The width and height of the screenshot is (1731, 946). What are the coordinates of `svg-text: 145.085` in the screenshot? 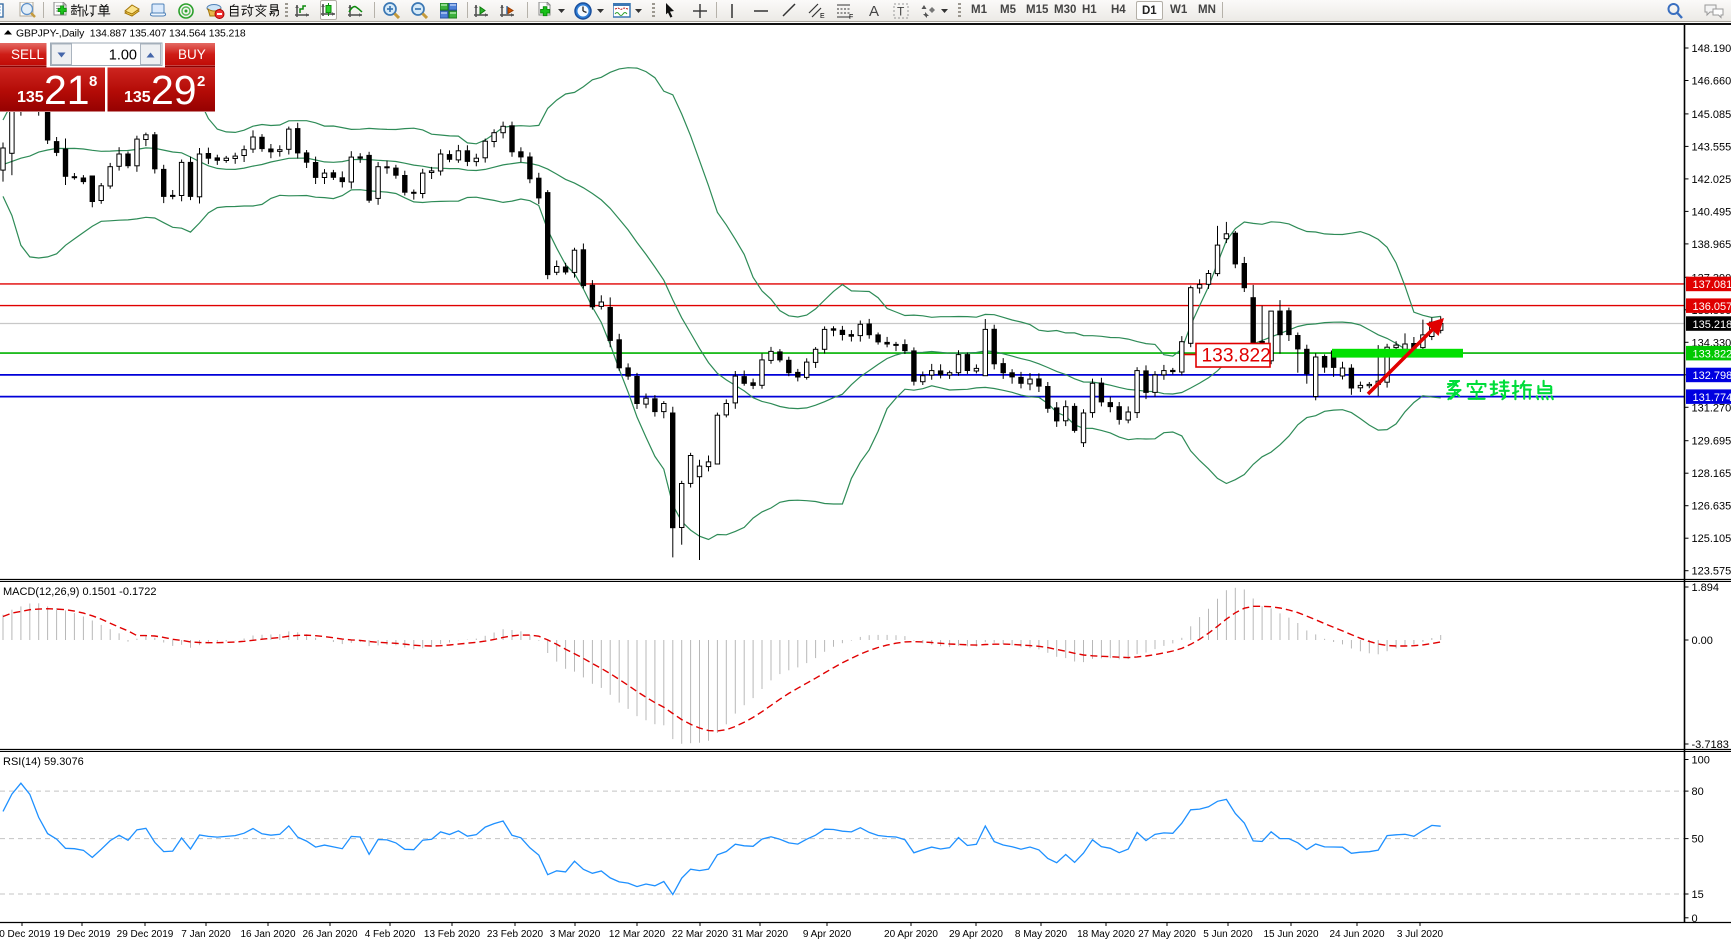 It's located at (1711, 115).